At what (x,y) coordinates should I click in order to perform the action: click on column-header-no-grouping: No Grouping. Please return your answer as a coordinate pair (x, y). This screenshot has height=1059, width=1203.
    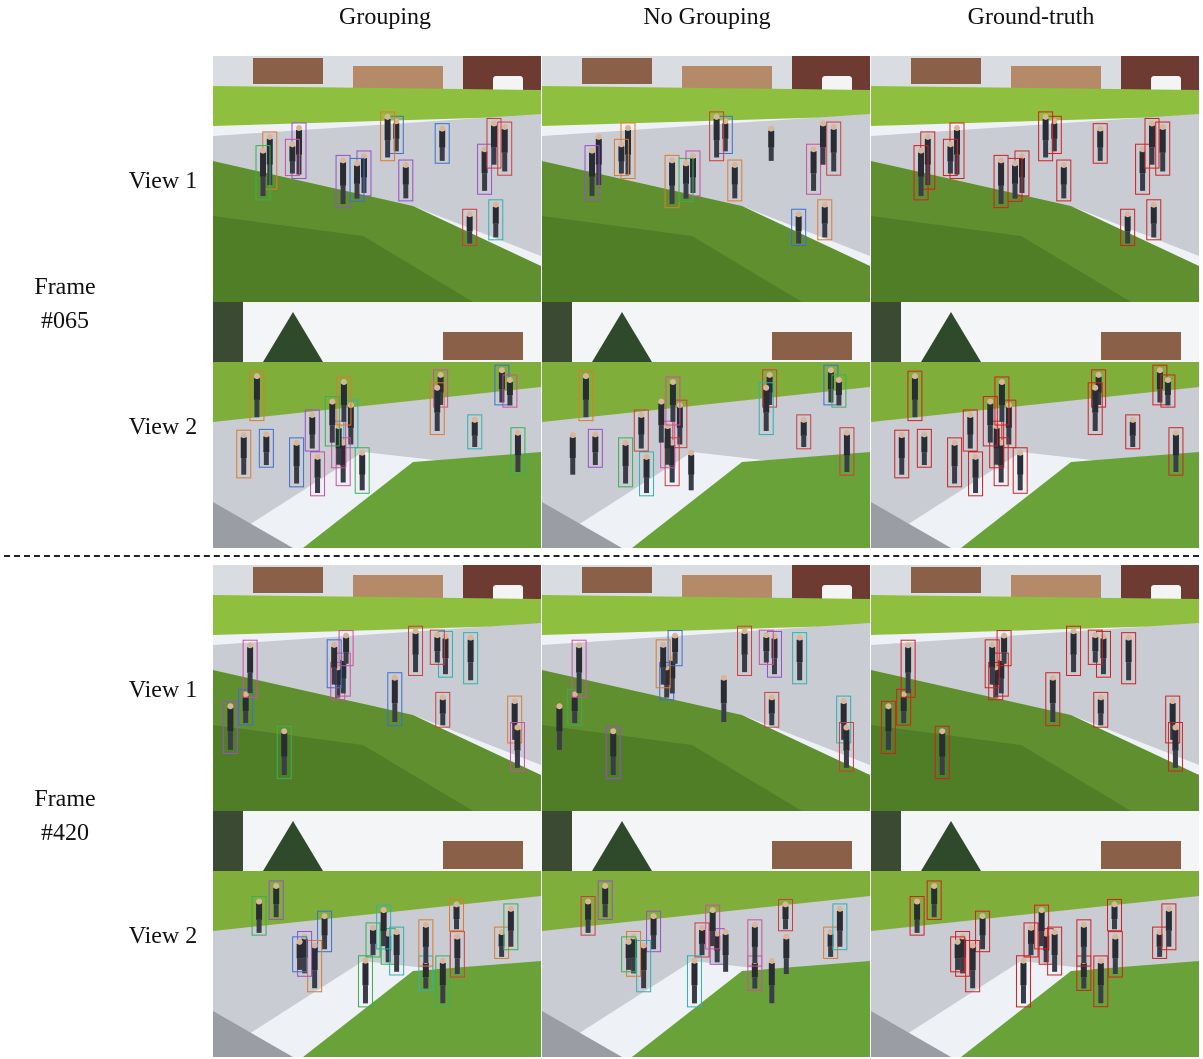
    Looking at the image, I should click on (707, 17).